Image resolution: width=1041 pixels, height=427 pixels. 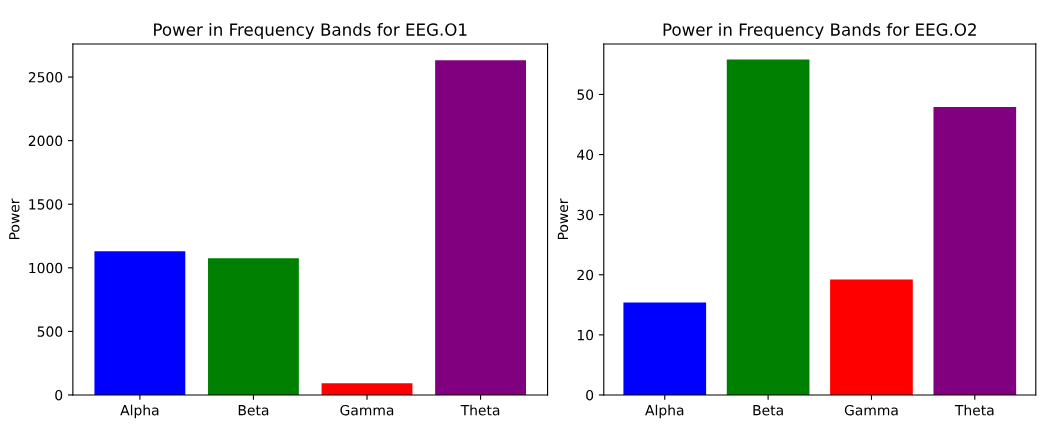 What do you see at coordinates (50, 331) in the screenshot?
I see `y-tick-label: 500` at bounding box center [50, 331].